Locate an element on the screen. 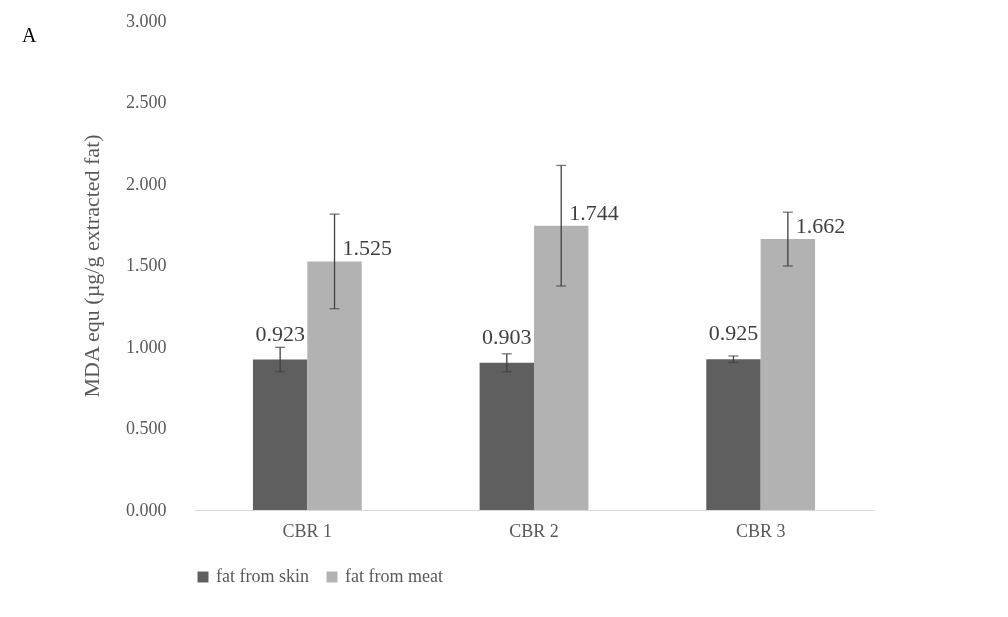 This screenshot has width=1008, height=617. data-label: 1.744 is located at coordinates (594, 212).